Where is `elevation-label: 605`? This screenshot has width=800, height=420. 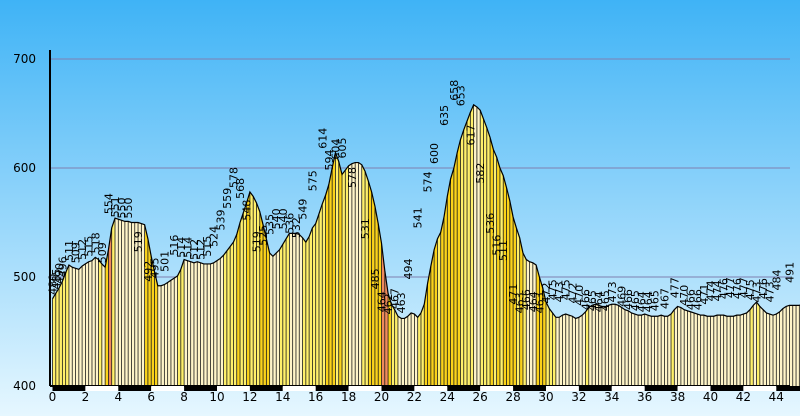
elevation-label: 605 is located at coordinates (342, 148).